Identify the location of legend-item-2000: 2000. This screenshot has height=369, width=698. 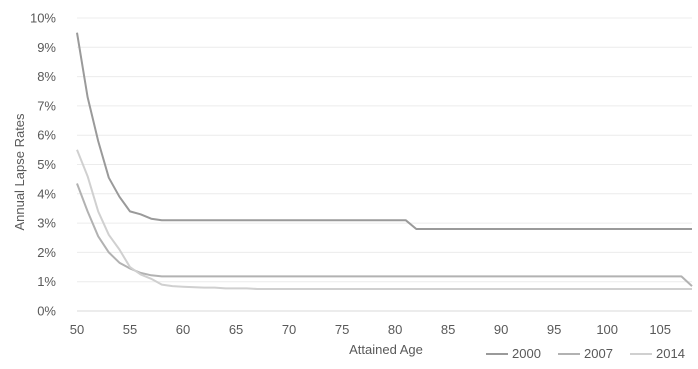
(513, 353).